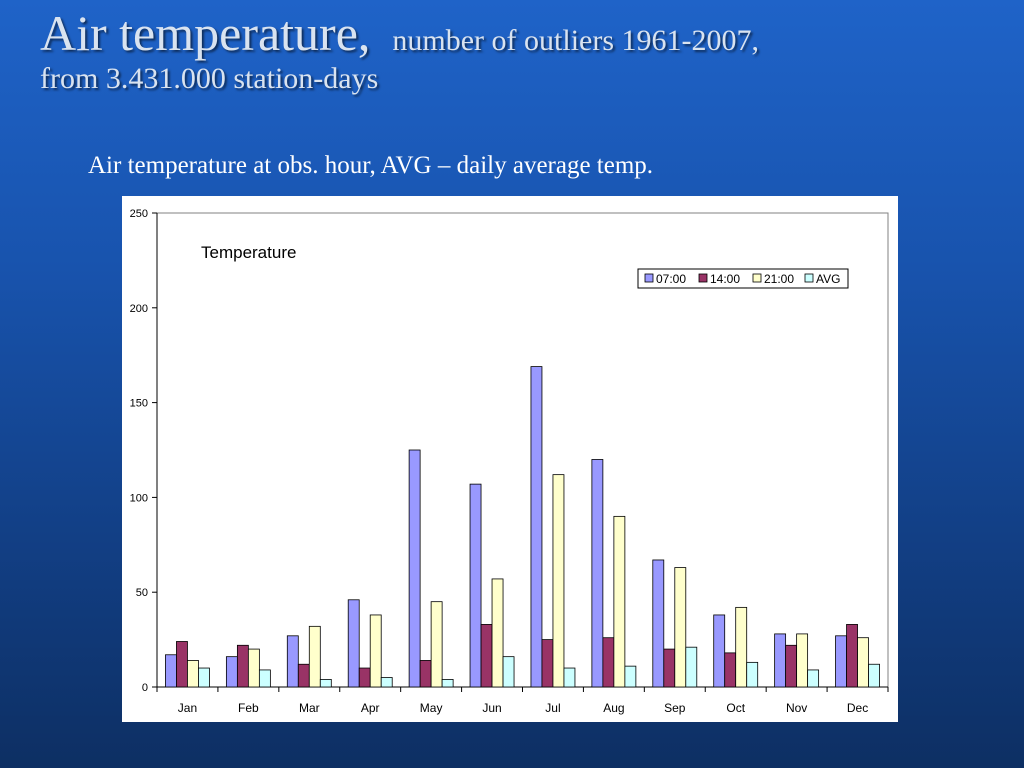  What do you see at coordinates (802, 660) in the screenshot?
I see `bar-2100-nov` at bounding box center [802, 660].